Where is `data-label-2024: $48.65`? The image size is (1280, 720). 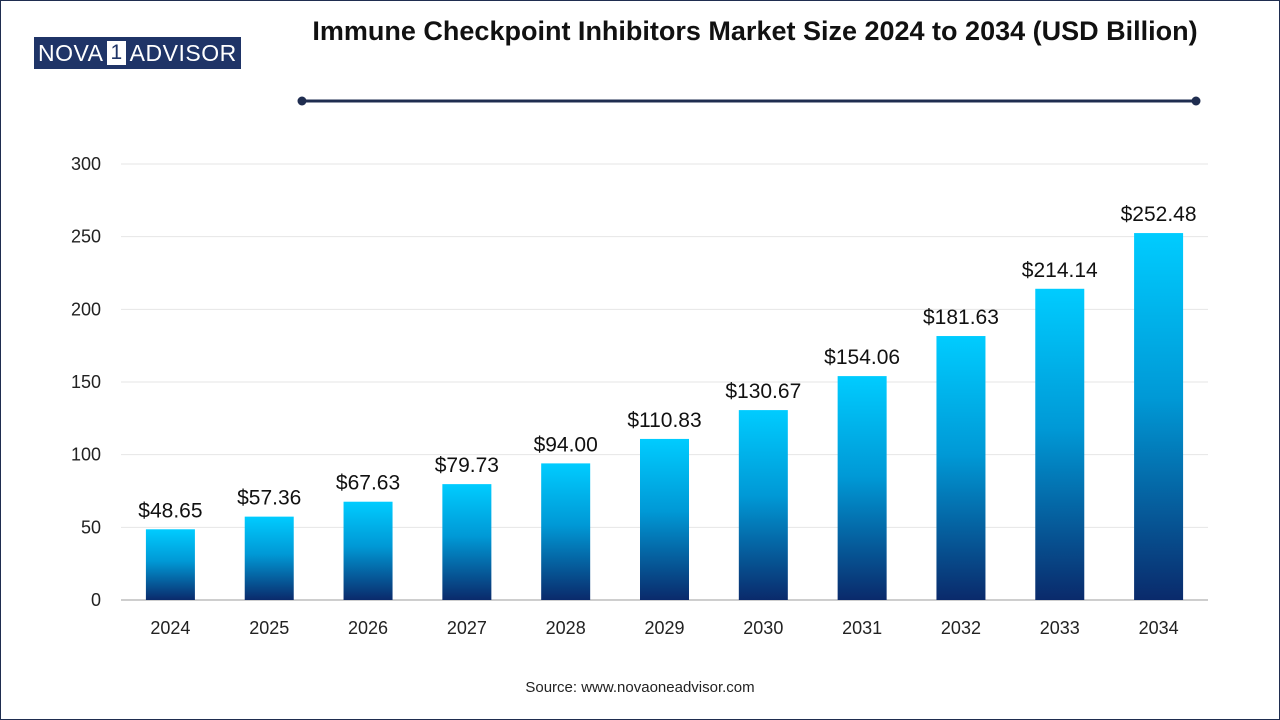
data-label-2024: $48.65 is located at coordinates (170, 510).